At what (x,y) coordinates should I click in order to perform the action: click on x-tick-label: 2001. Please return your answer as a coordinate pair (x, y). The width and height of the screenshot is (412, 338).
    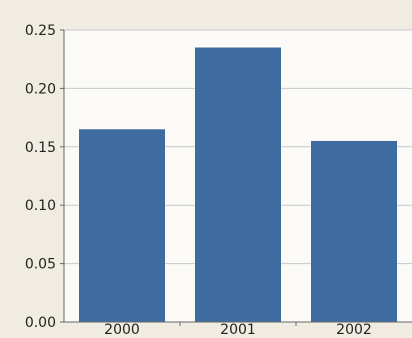
    Looking at the image, I should click on (238, 330).